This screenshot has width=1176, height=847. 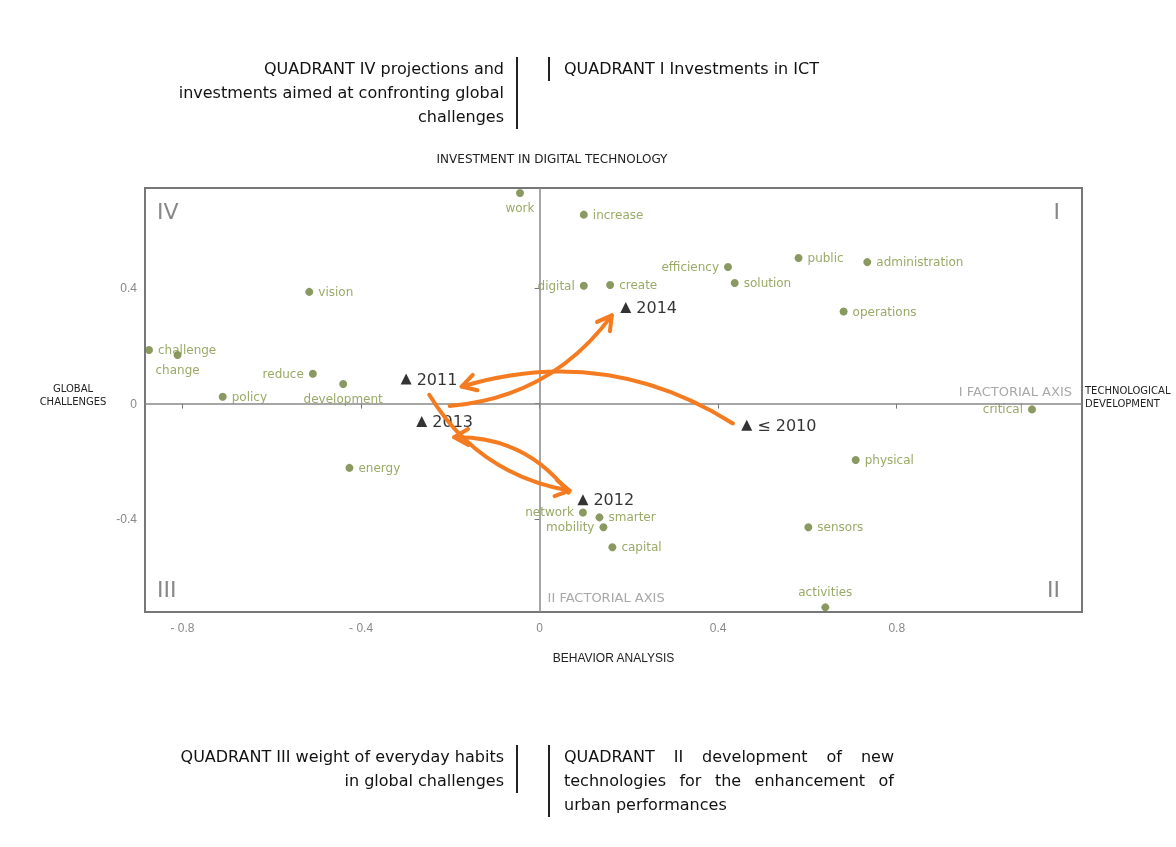 What do you see at coordinates (552, 159) in the screenshot?
I see `chart-title: INVESTMENT IN DIGITAL TECHNOLOGY` at bounding box center [552, 159].